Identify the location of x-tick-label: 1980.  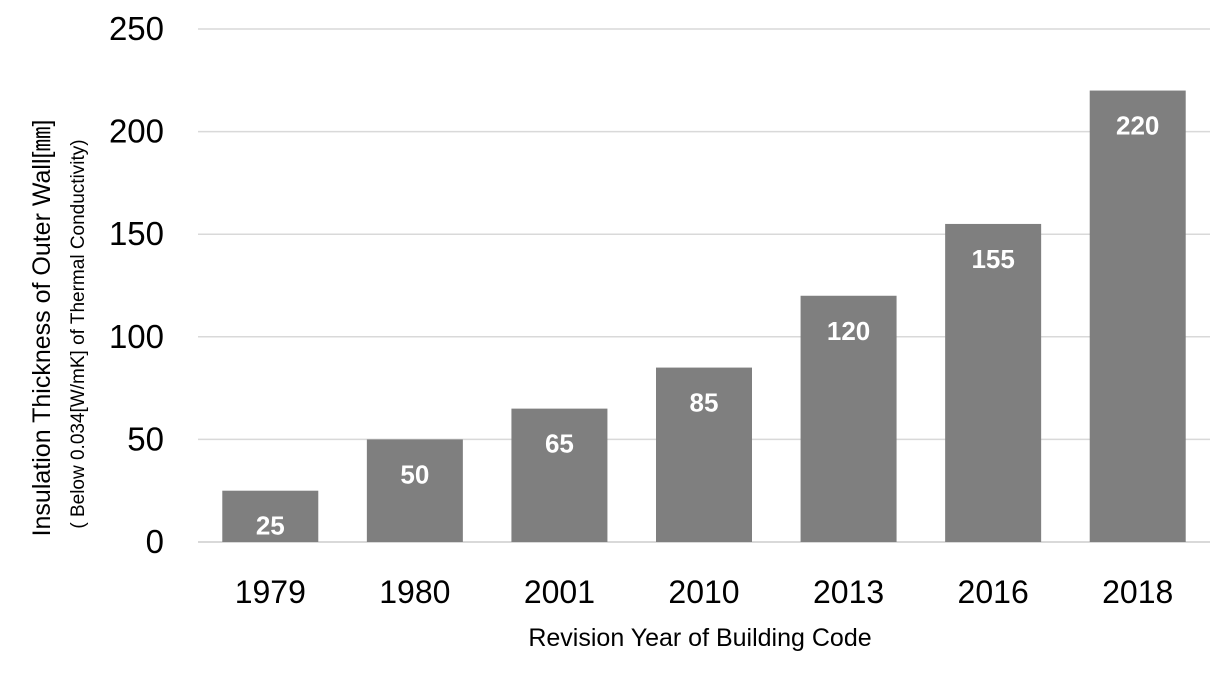
(414, 592).